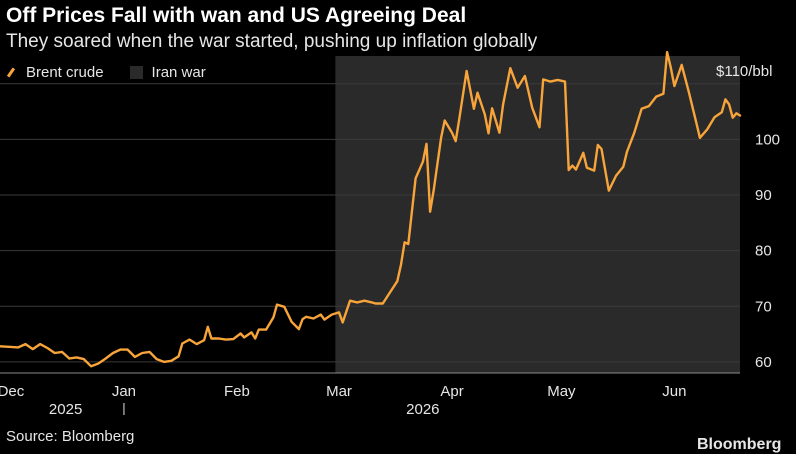 The height and width of the screenshot is (454, 796). Describe the element at coordinates (124, 391) in the screenshot. I see `x-tick-label: Jan` at that location.